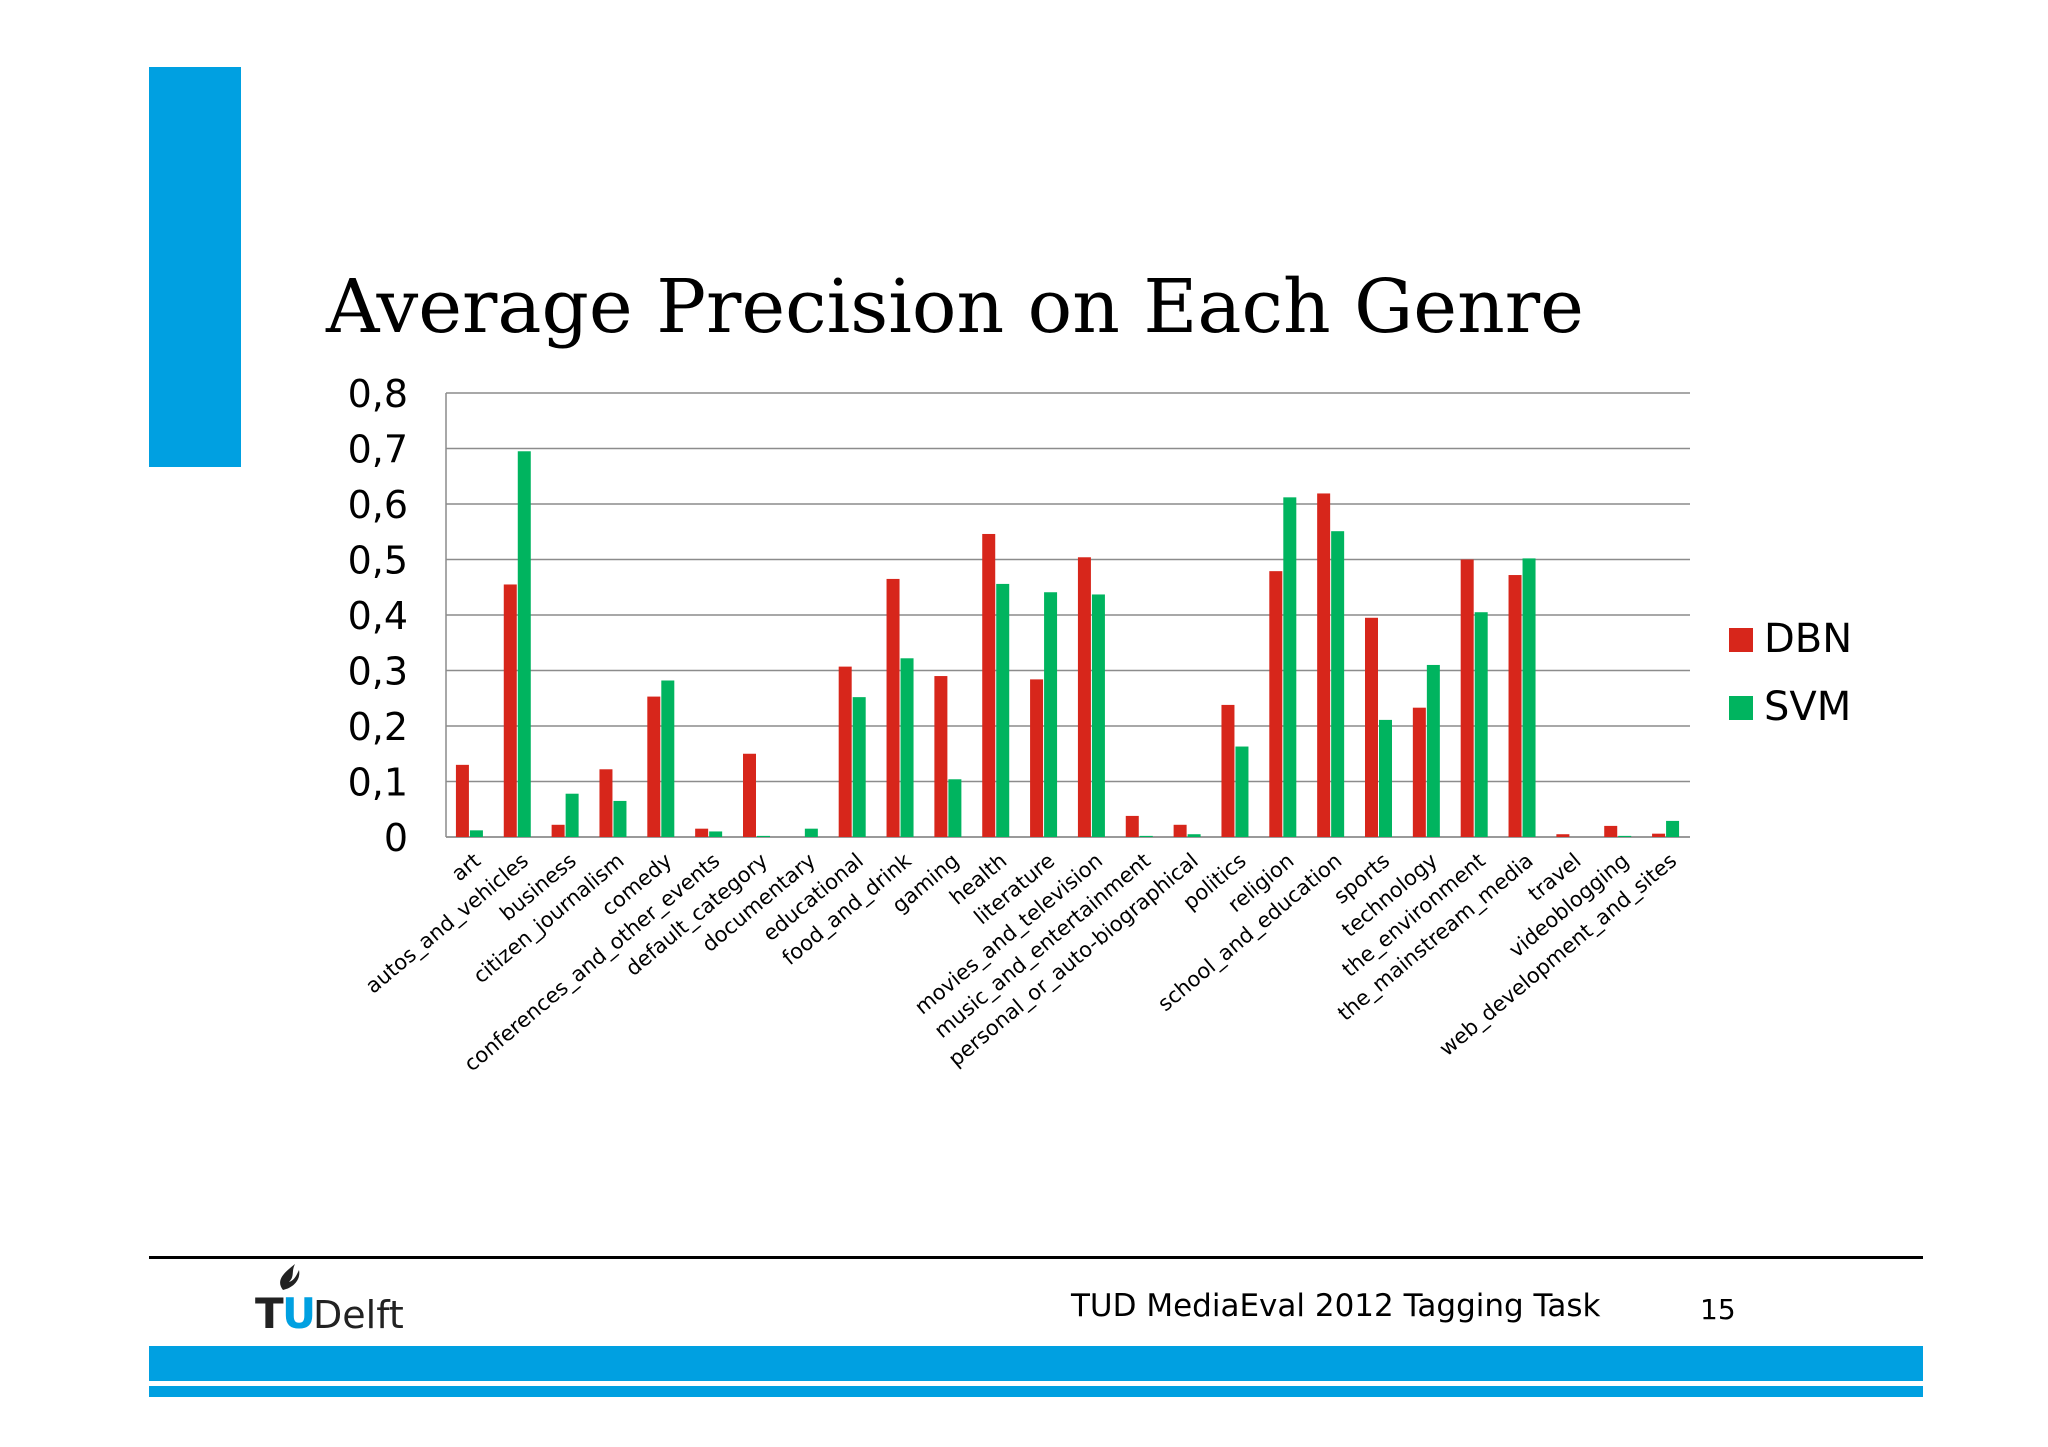  I want to click on slide-title: Average Precision on Each Genre, so click(955, 307).